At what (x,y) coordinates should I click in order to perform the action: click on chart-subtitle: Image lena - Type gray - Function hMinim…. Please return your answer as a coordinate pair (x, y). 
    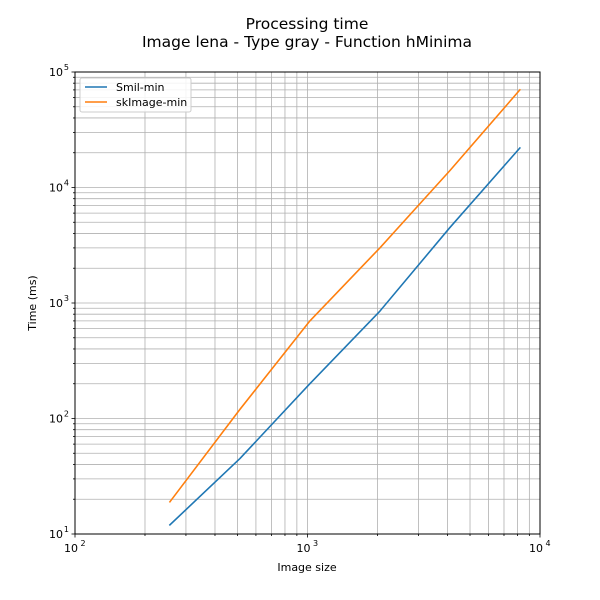
    Looking at the image, I should click on (307, 42).